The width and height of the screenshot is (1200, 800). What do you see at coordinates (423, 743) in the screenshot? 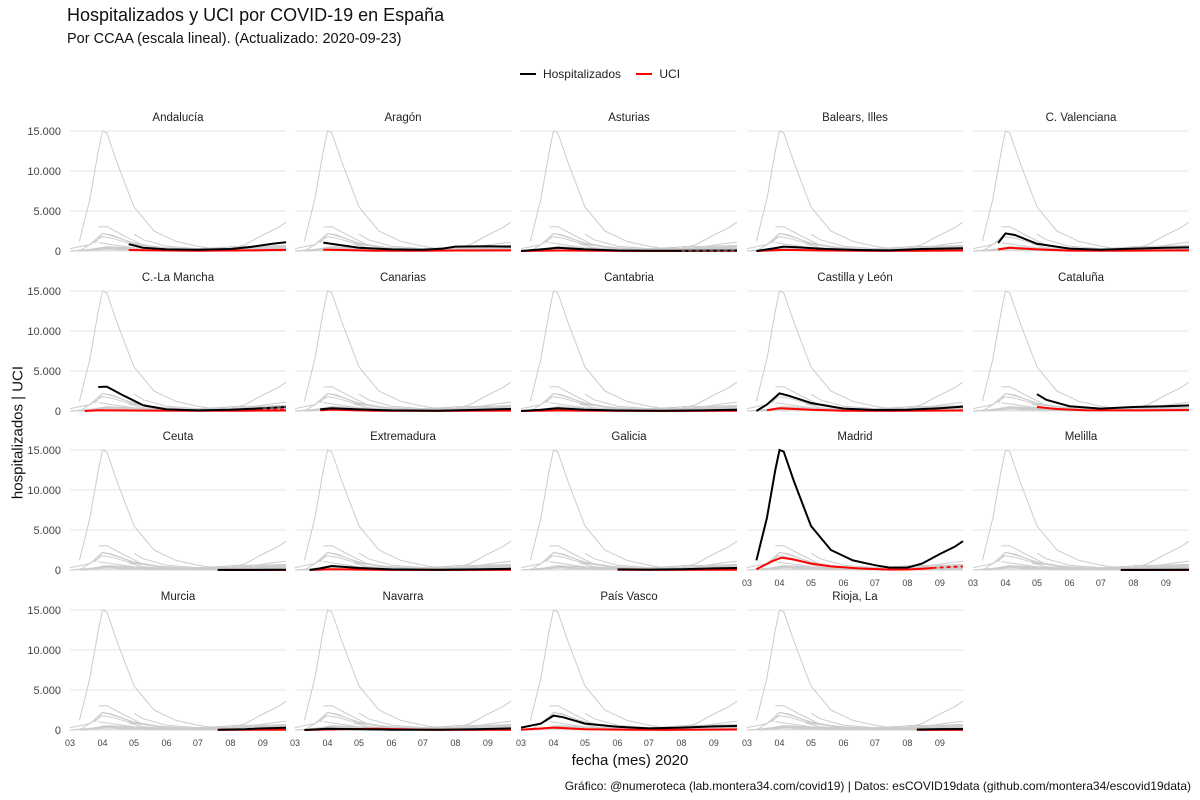
I see `x-tick-label-navarra-4: 07` at bounding box center [423, 743].